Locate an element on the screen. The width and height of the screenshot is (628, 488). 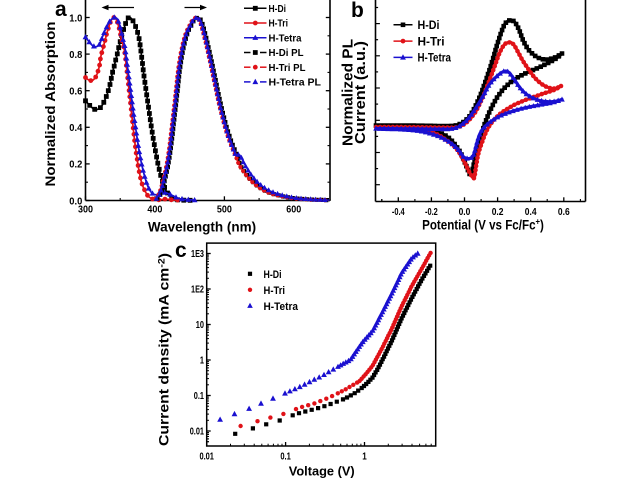
svg-text: 1.0 is located at coordinates (75, 18).